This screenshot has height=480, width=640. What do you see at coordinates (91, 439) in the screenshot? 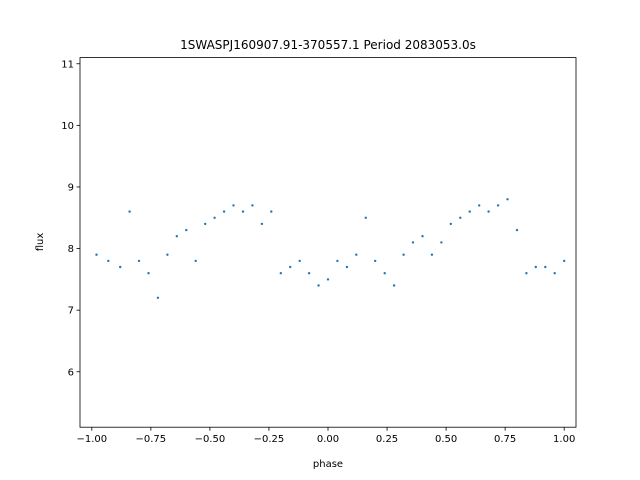
I see `x-tick-label: −1.00` at bounding box center [91, 439].